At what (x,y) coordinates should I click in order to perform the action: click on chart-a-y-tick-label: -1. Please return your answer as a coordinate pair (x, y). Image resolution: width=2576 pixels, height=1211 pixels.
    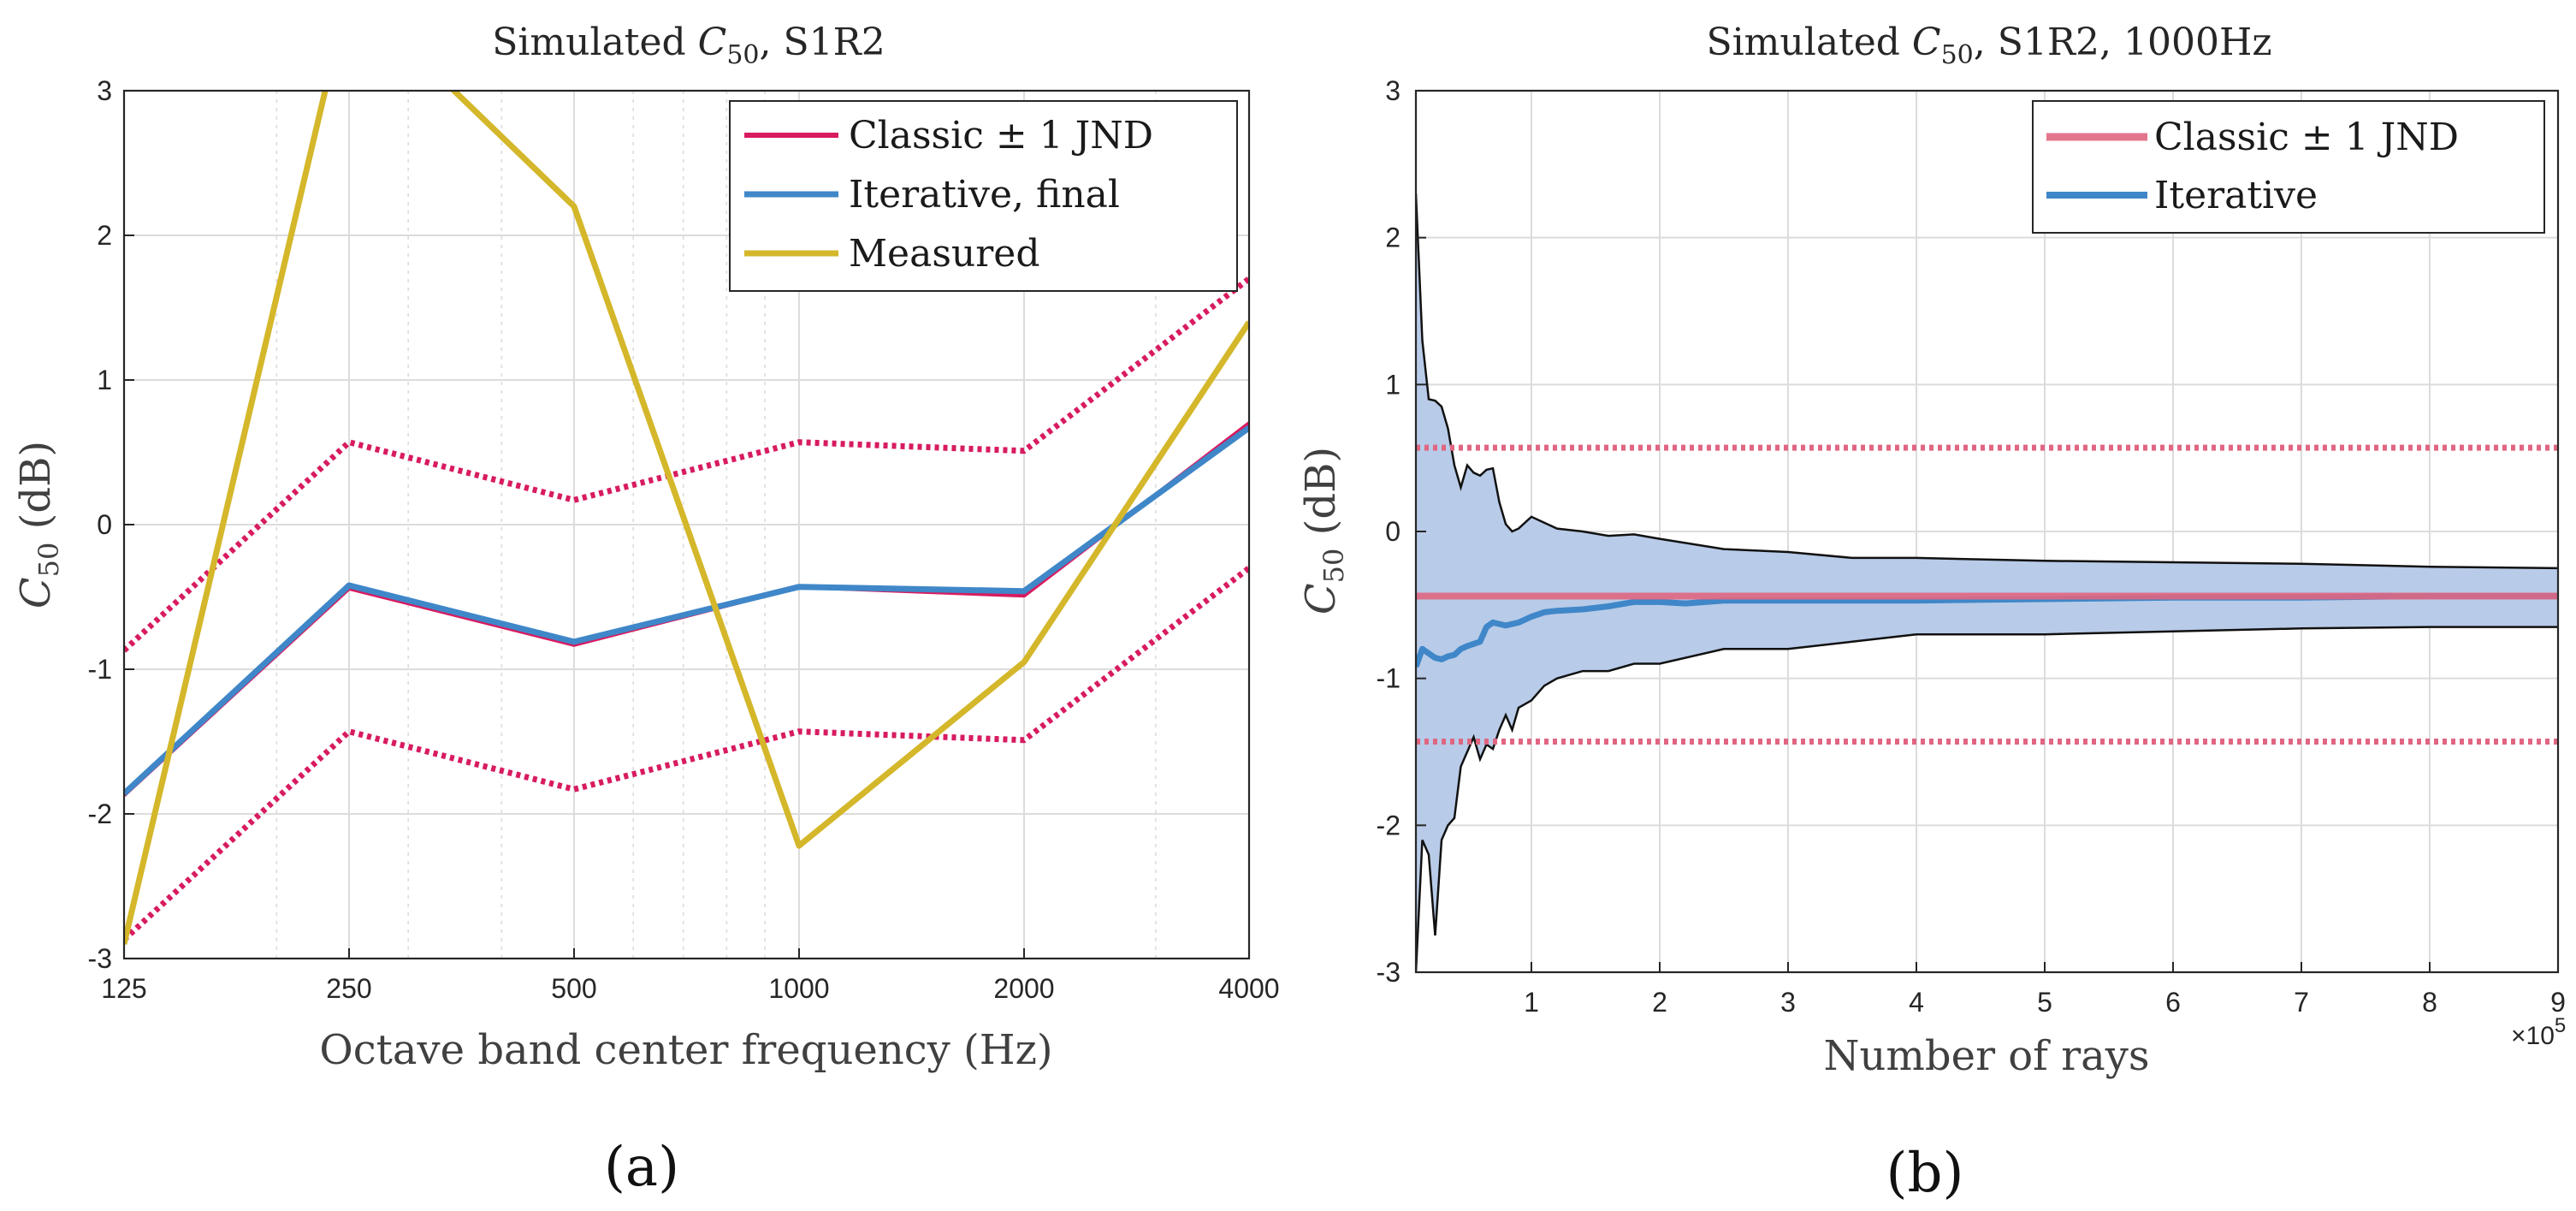
    Looking at the image, I should click on (100, 670).